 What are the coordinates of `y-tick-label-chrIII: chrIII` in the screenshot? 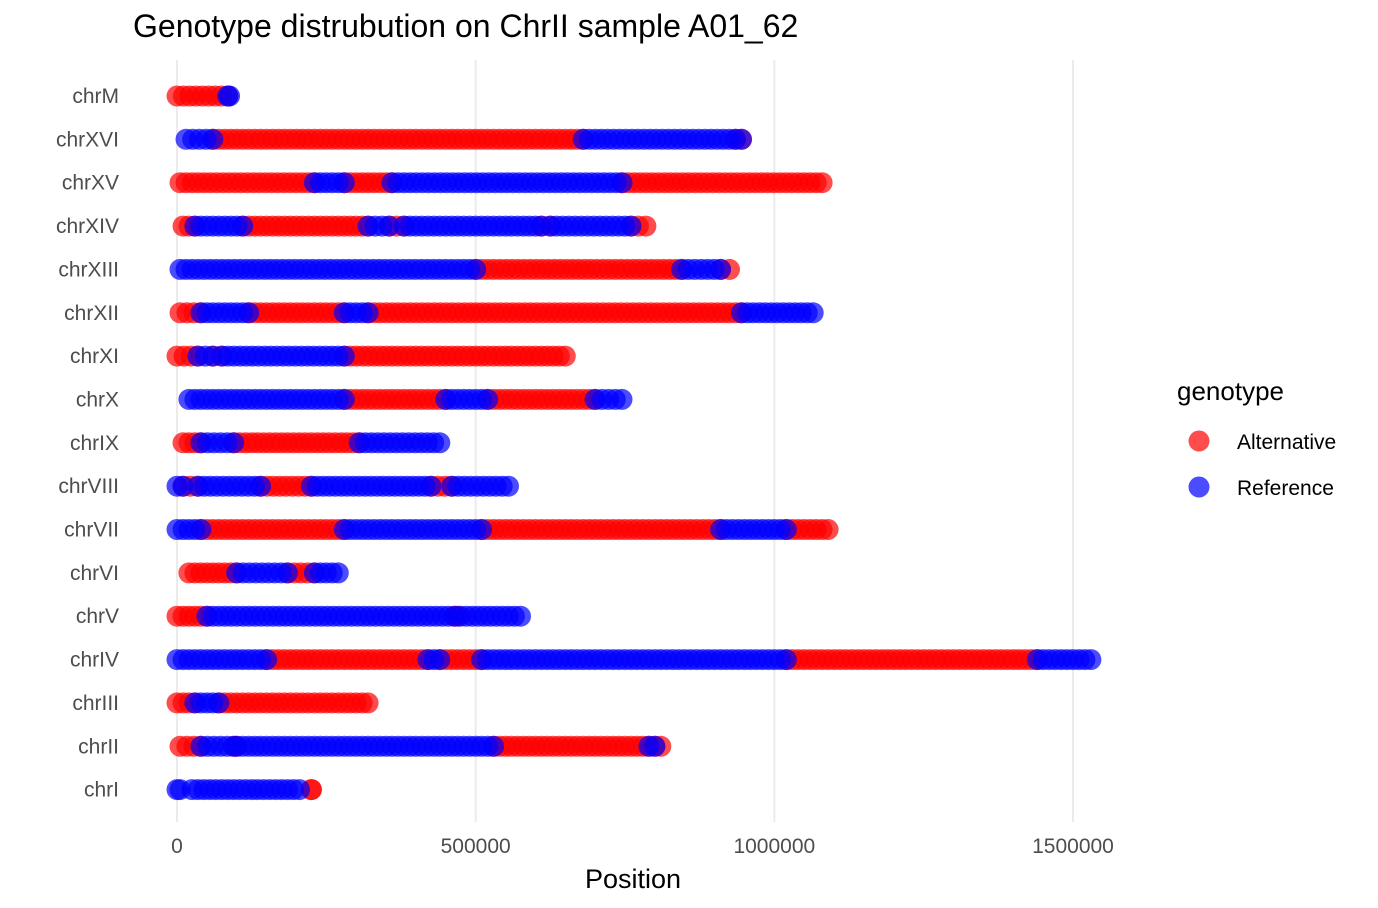 It's located at (95, 703).